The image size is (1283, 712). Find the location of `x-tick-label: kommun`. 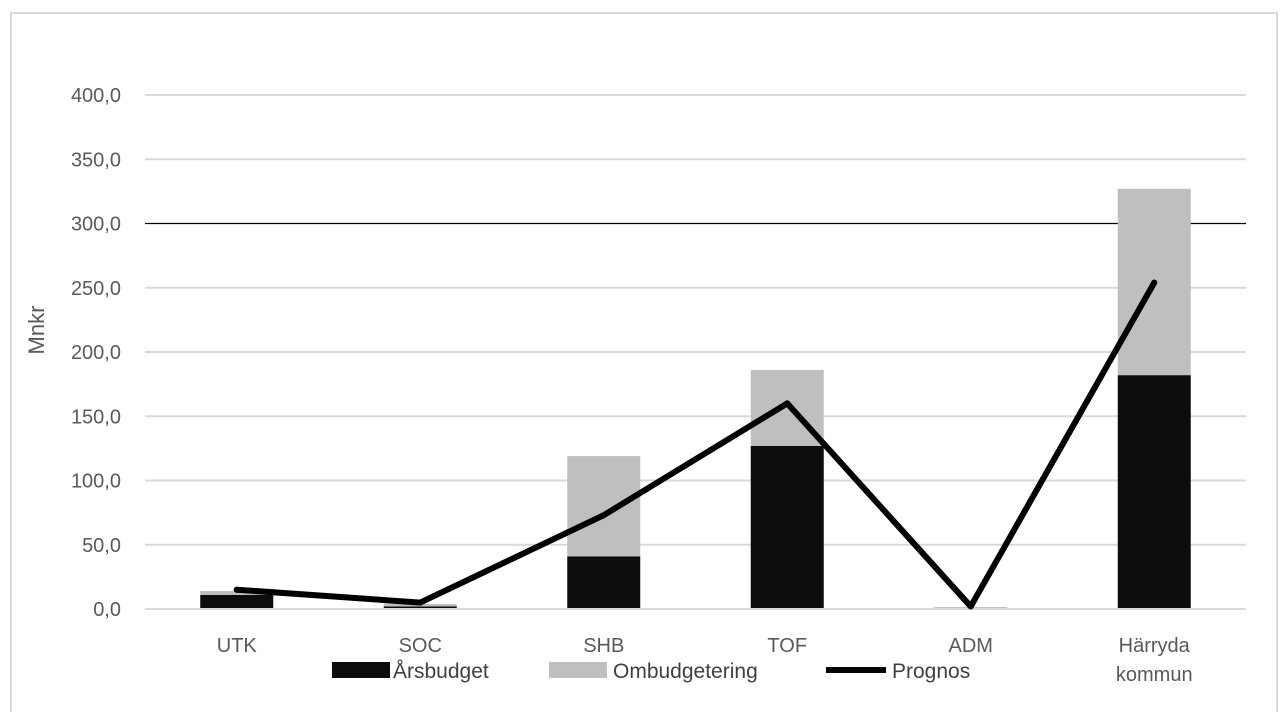

x-tick-label: kommun is located at coordinates (1154, 675).